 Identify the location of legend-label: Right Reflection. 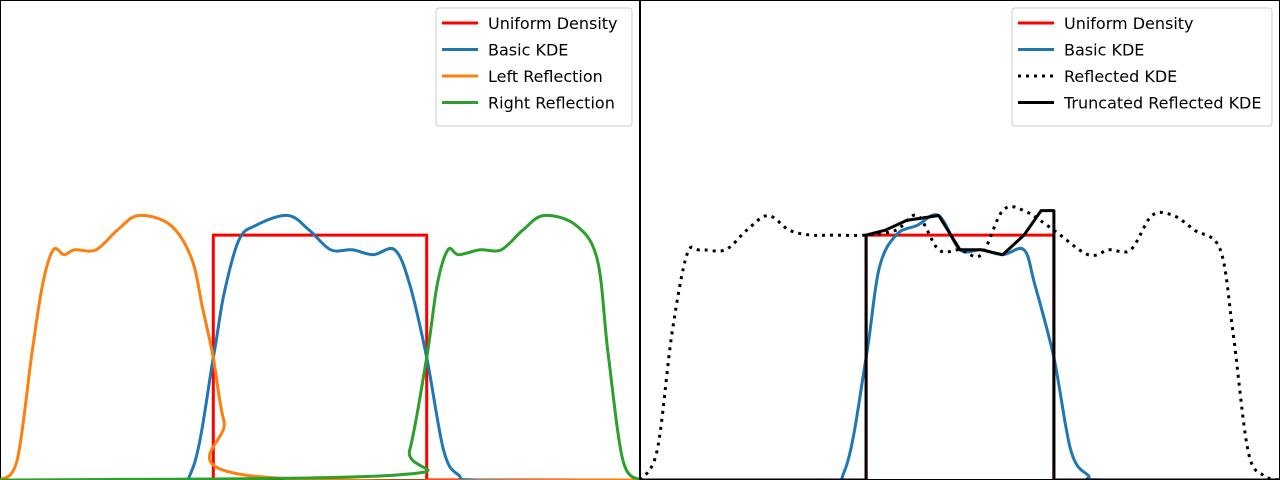
(551, 103).